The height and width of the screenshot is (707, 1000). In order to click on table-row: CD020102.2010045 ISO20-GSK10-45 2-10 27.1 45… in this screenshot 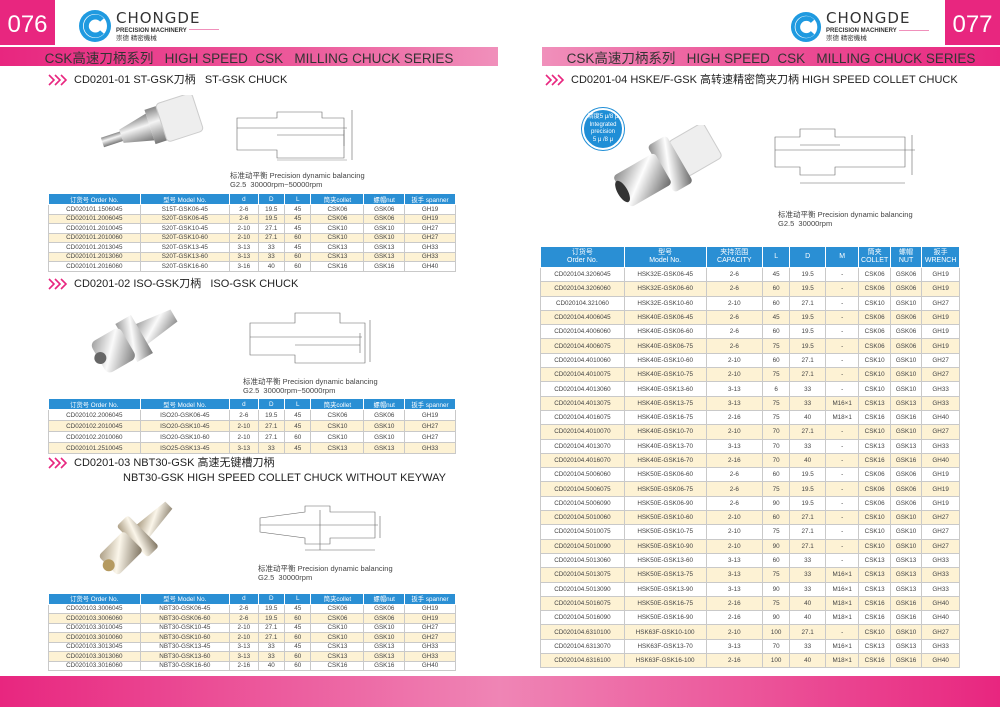, I will do `click(252, 426)`.